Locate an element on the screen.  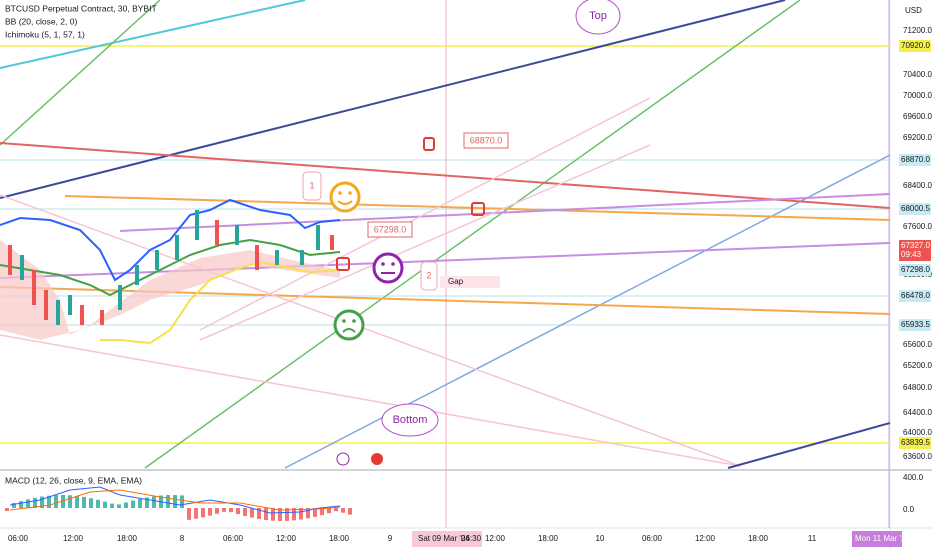
note-text: 2 is located at coordinates (428, 275).